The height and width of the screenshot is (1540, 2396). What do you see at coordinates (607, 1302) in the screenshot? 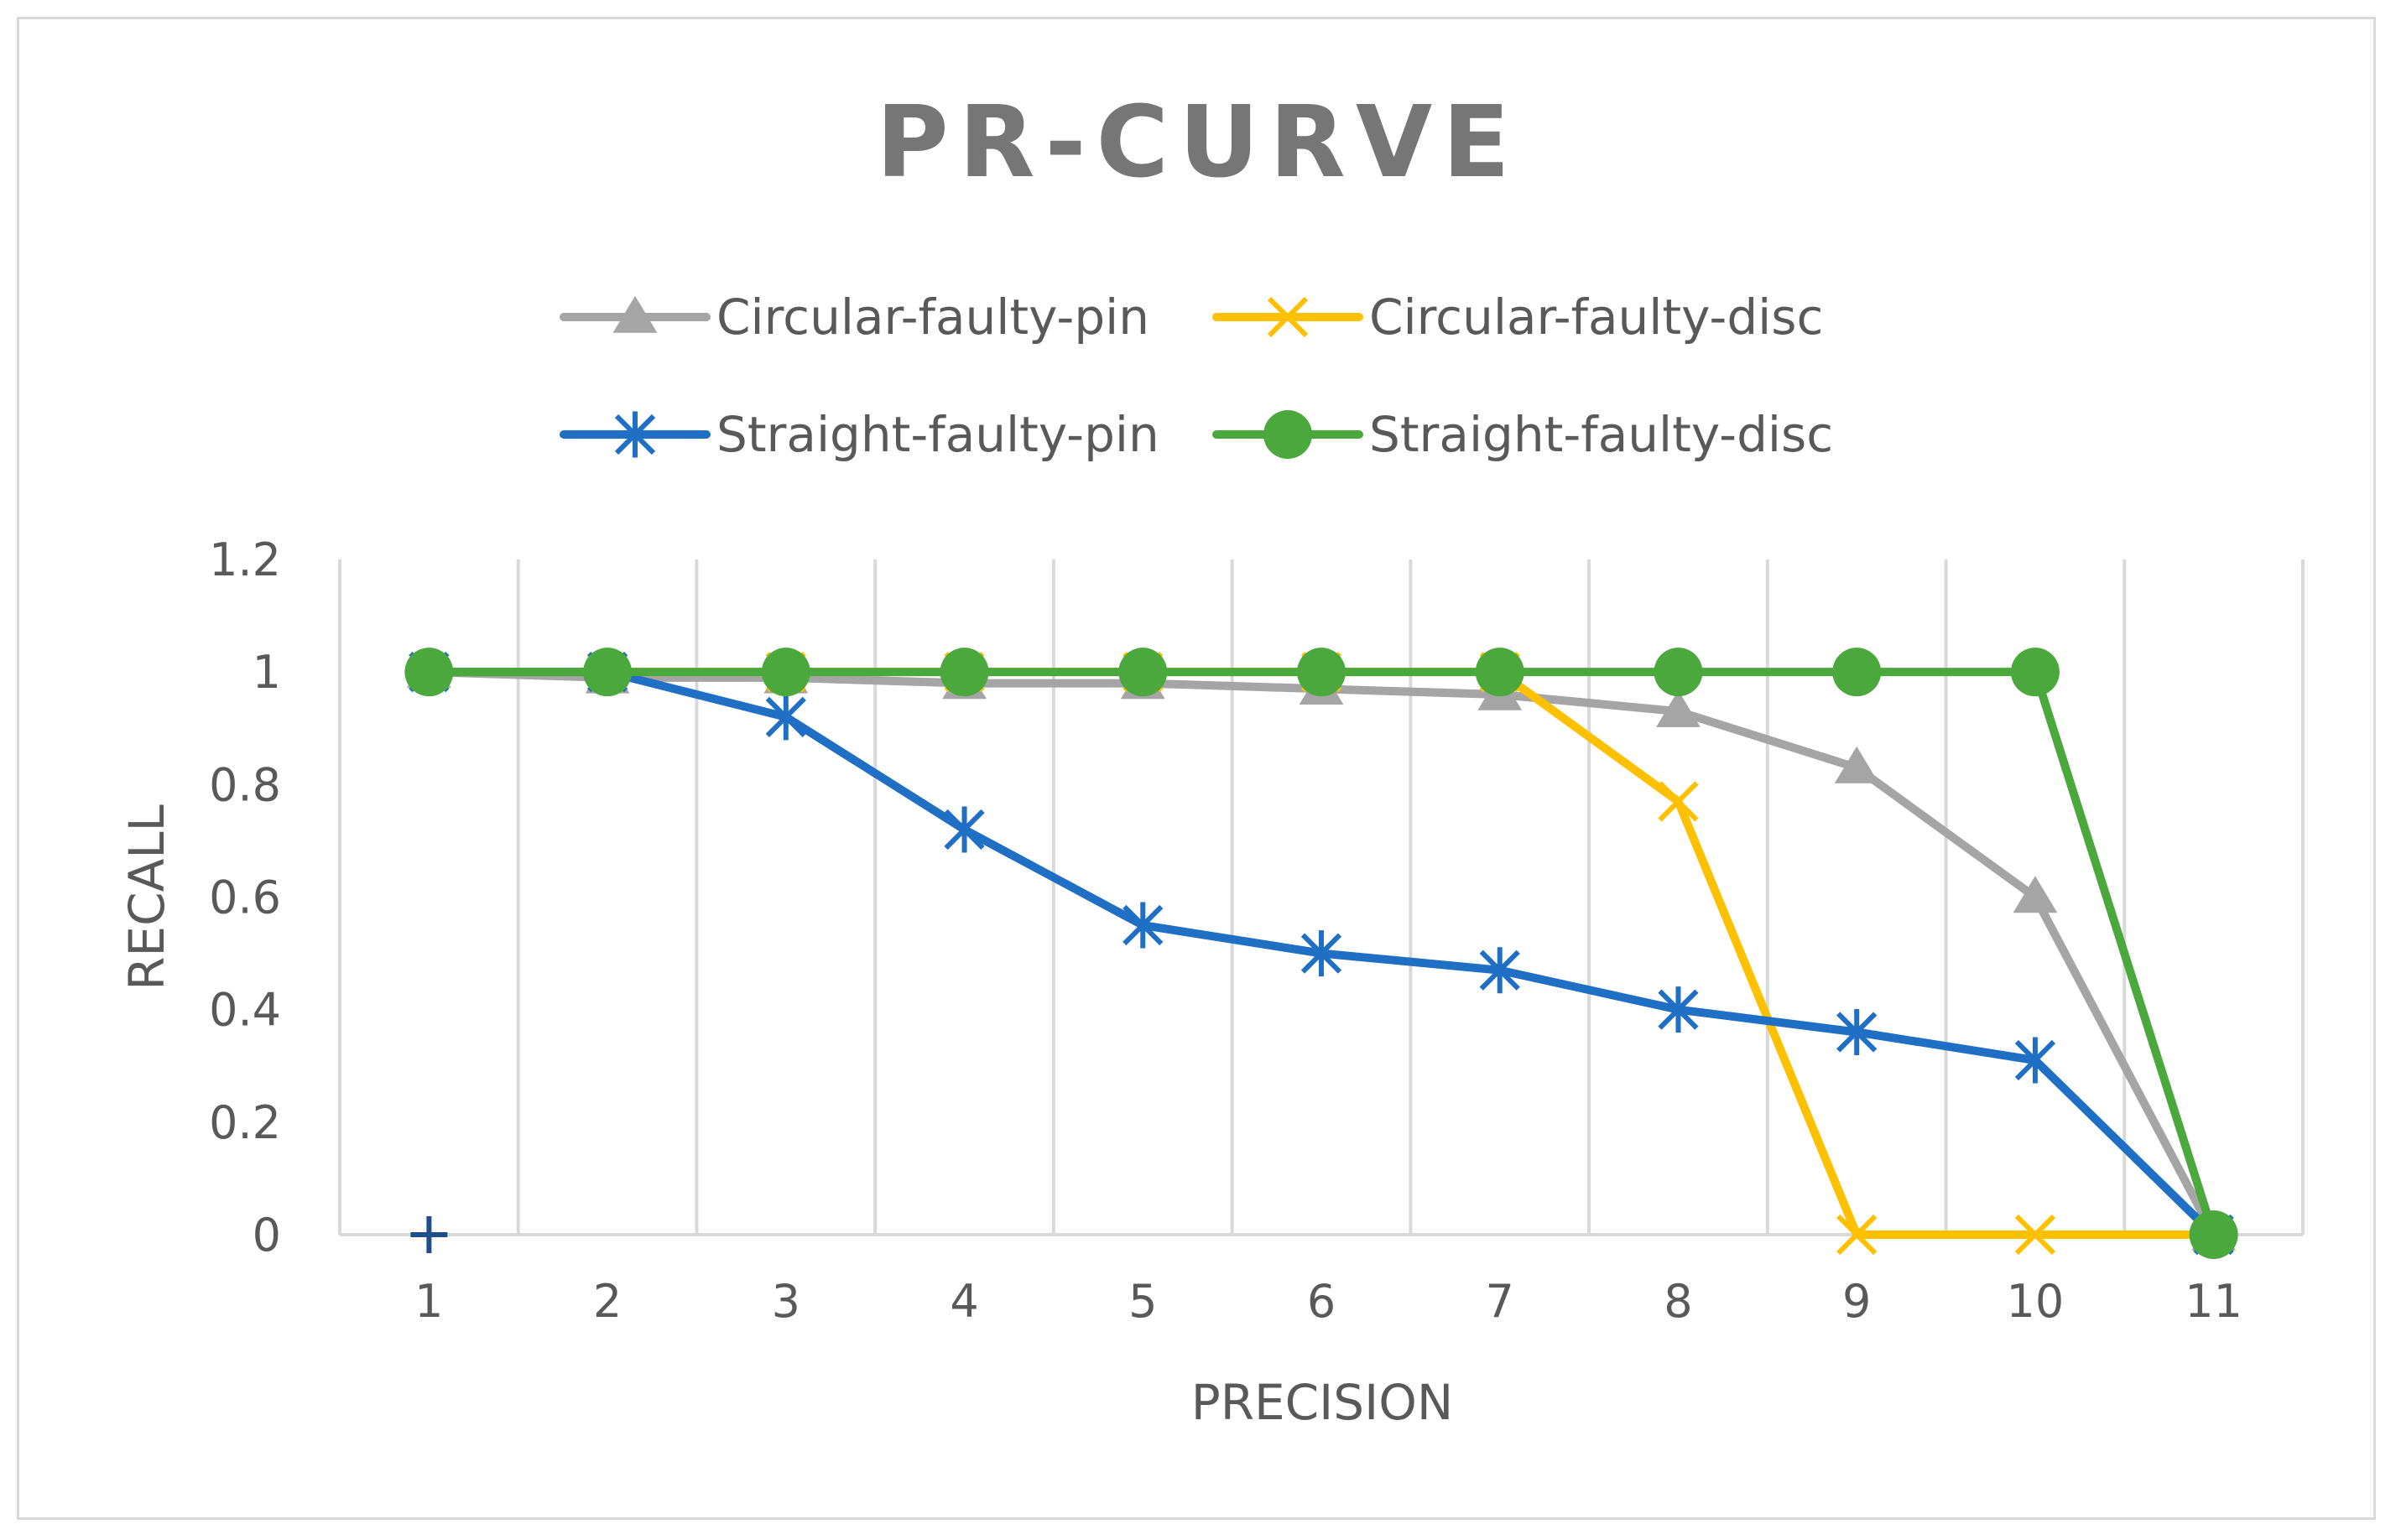
I see `x-tick-label: 2` at bounding box center [607, 1302].